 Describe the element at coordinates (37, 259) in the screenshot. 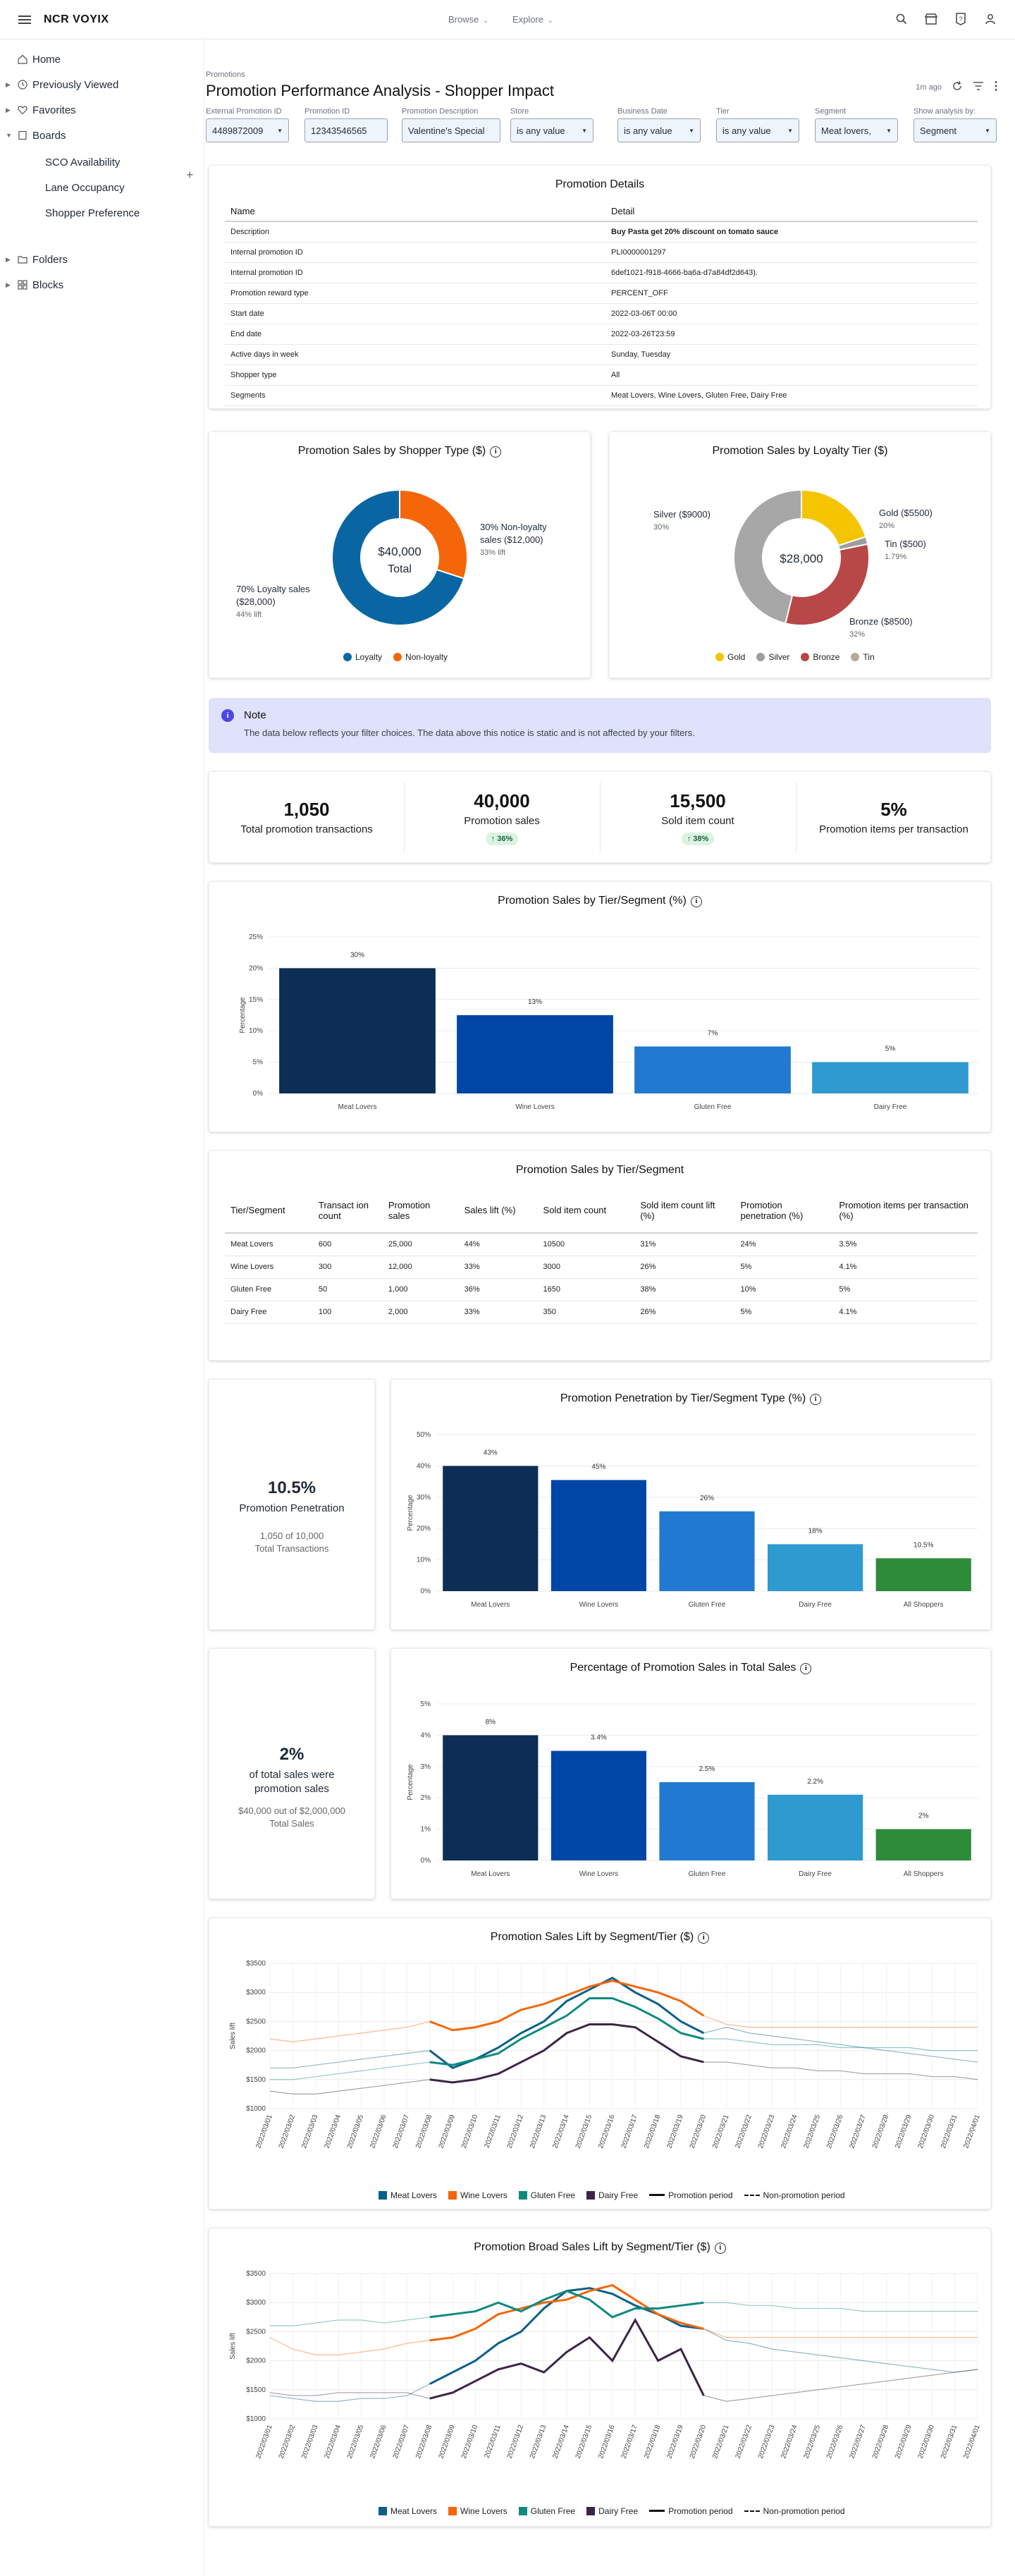

I see `sidebar-item-folders: ▶ Folders` at that location.